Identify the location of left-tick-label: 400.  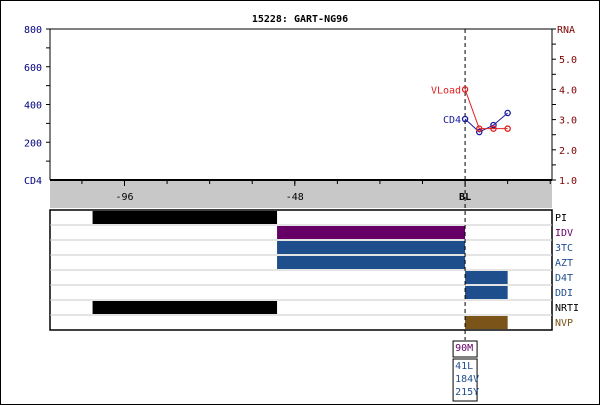
(33, 106).